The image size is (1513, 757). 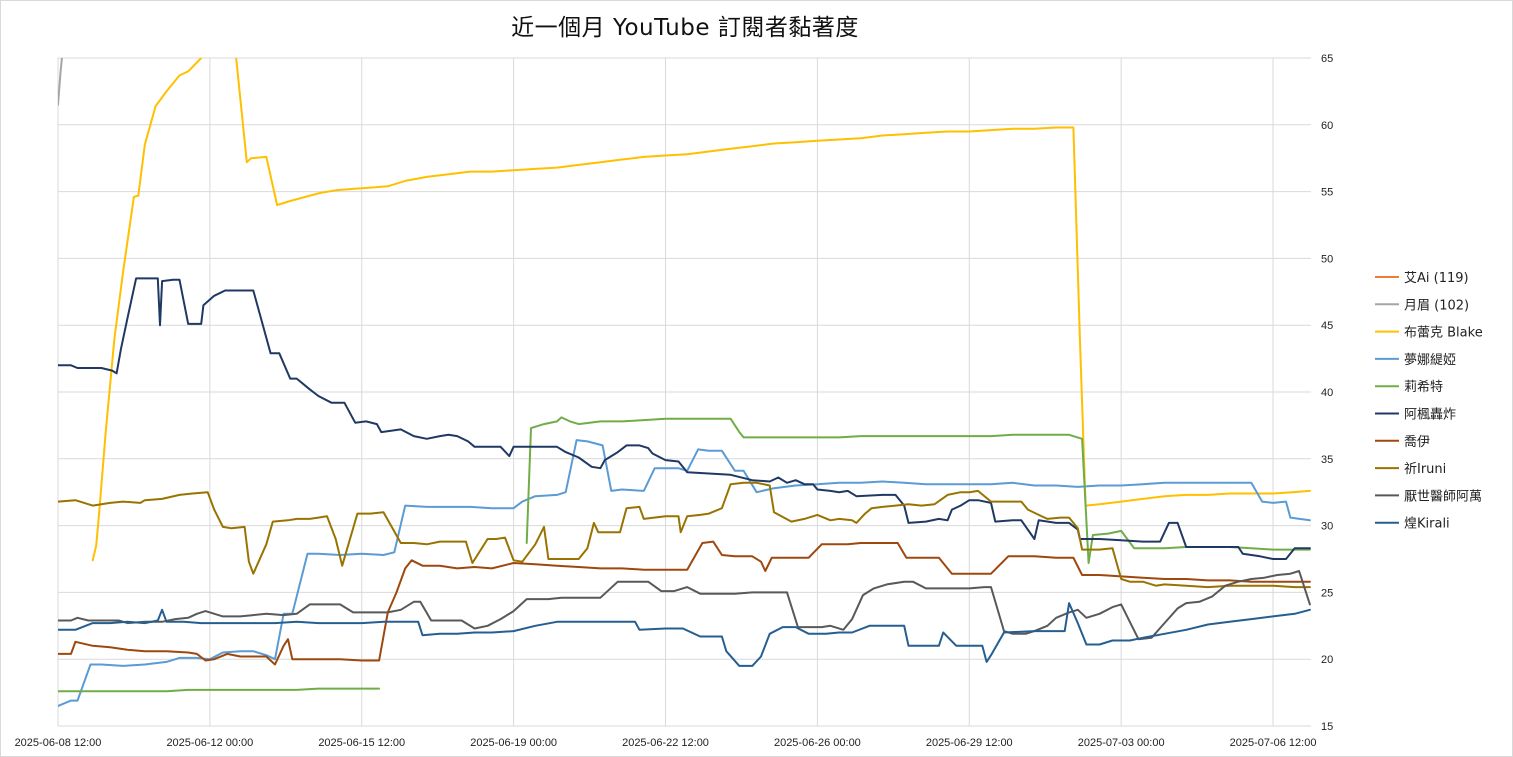 I want to click on y-tick-label: 25, so click(x=1327, y=593).